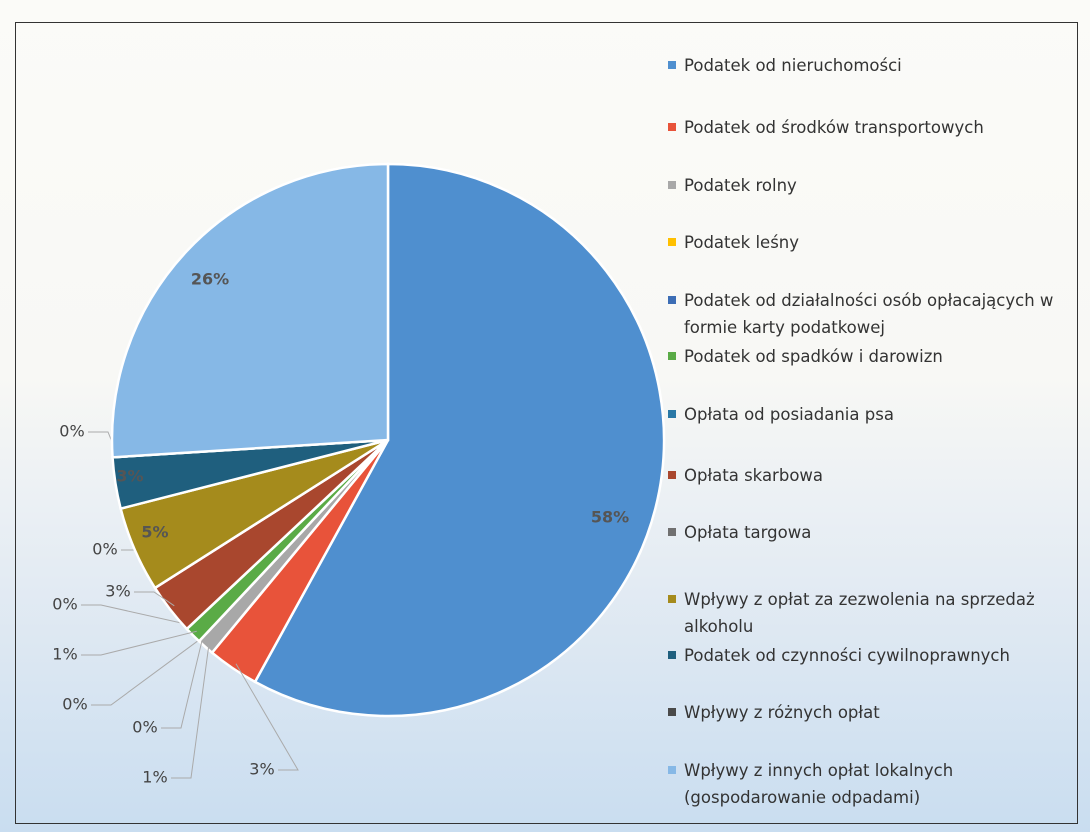 The width and height of the screenshot is (1090, 832). Describe the element at coordinates (879, 532) in the screenshot. I see `legend-entry: Opłata targowa` at that location.